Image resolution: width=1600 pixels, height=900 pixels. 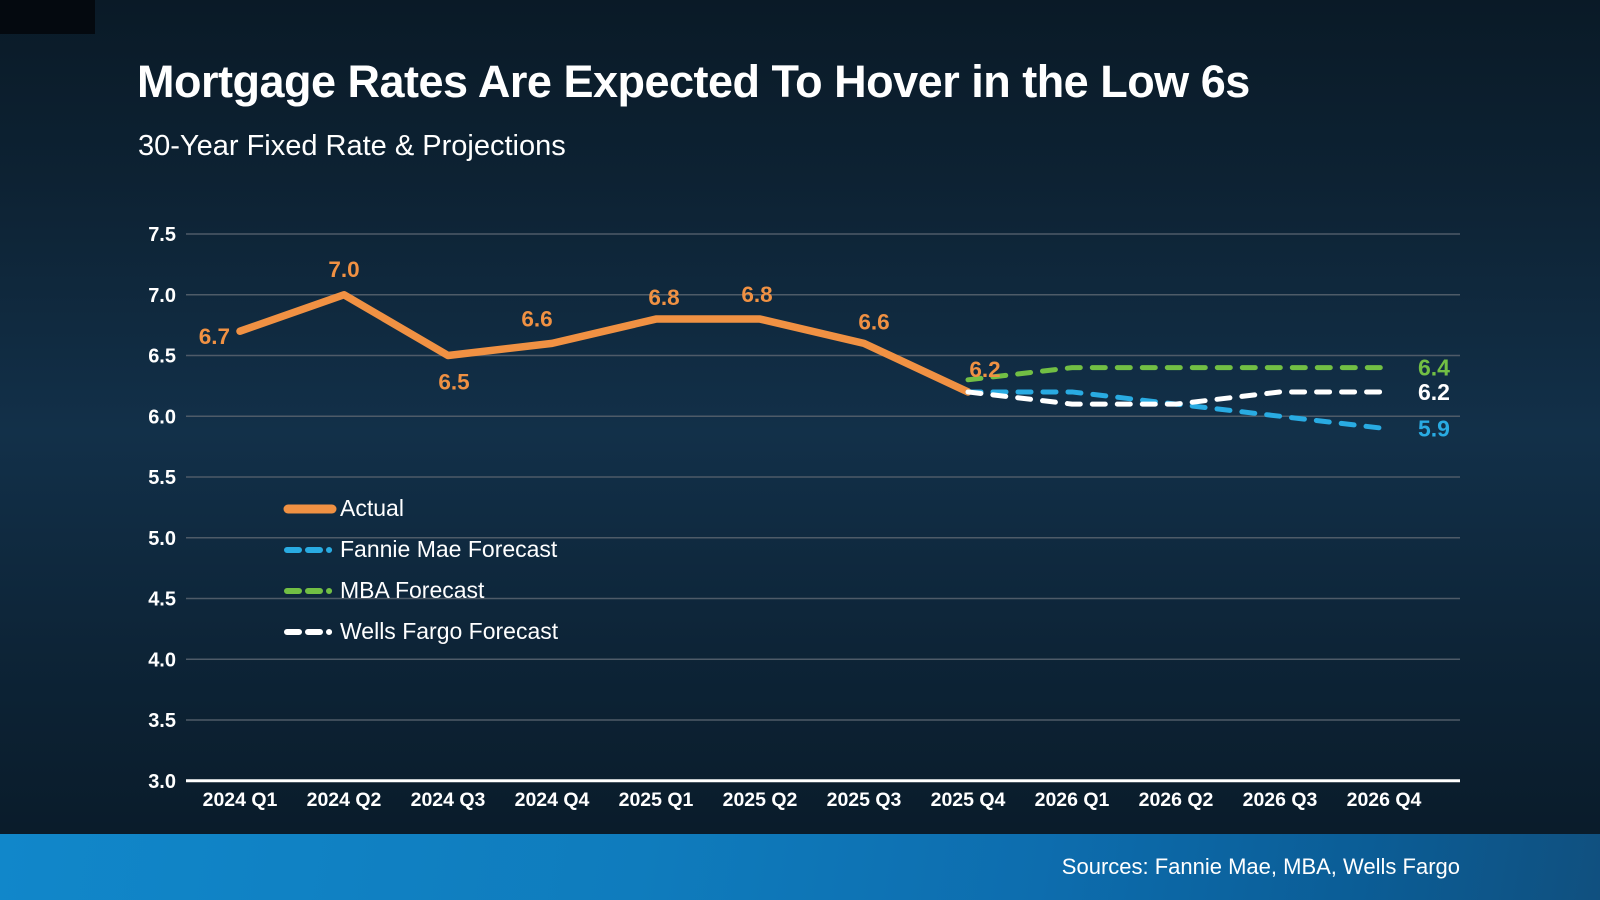 I want to click on series-line-wells-fargo-forecast, so click(x=1176, y=398).